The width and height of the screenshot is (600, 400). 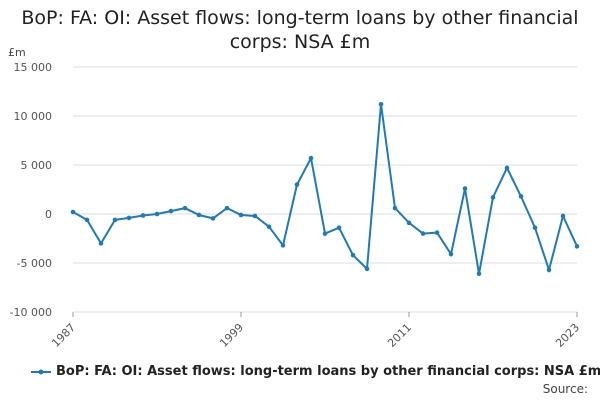 I want to click on y-tick-label: -5 000, so click(x=34, y=263).